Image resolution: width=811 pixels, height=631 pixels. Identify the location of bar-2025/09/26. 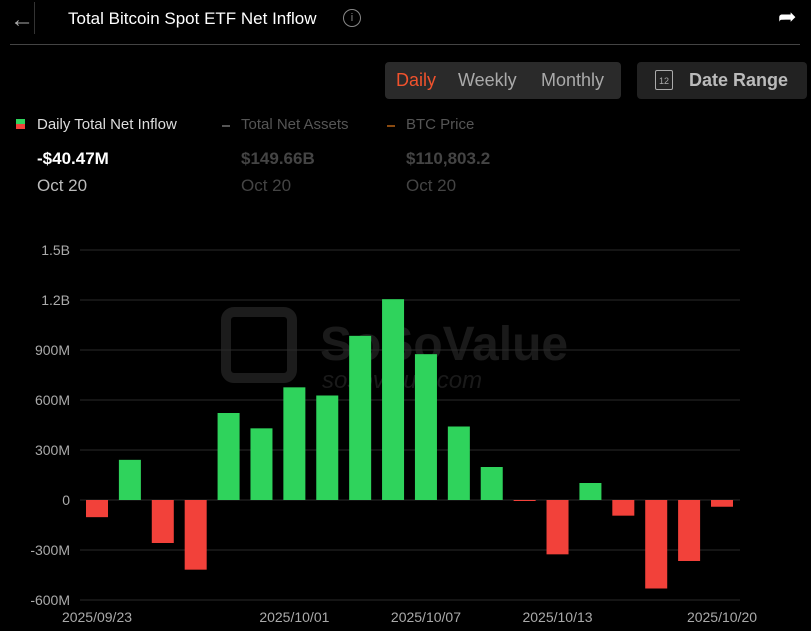
(195, 535).